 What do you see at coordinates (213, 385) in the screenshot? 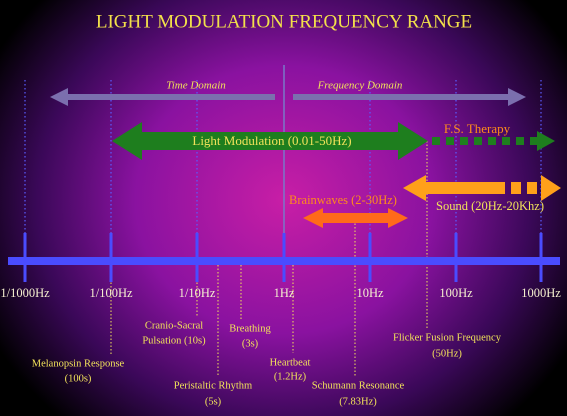
I see `annotation: Peristaltic Rhythm` at bounding box center [213, 385].